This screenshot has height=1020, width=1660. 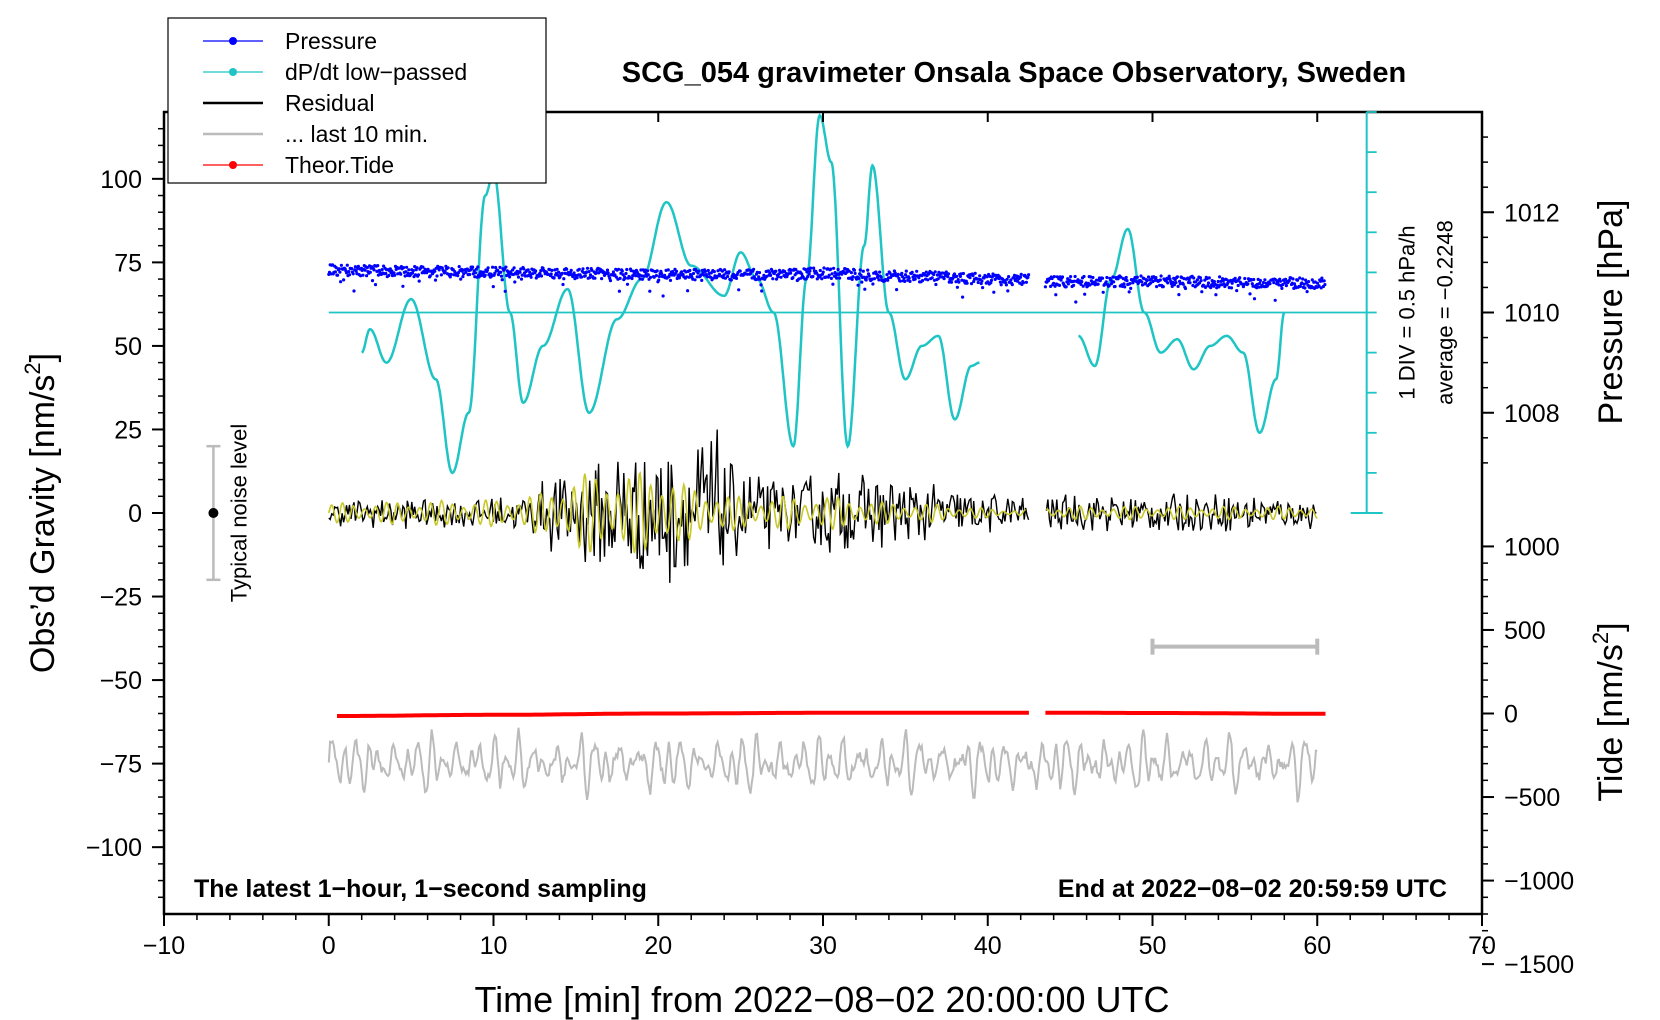 What do you see at coordinates (339, 165) in the screenshot?
I see `legend-label: Theor.Tide` at bounding box center [339, 165].